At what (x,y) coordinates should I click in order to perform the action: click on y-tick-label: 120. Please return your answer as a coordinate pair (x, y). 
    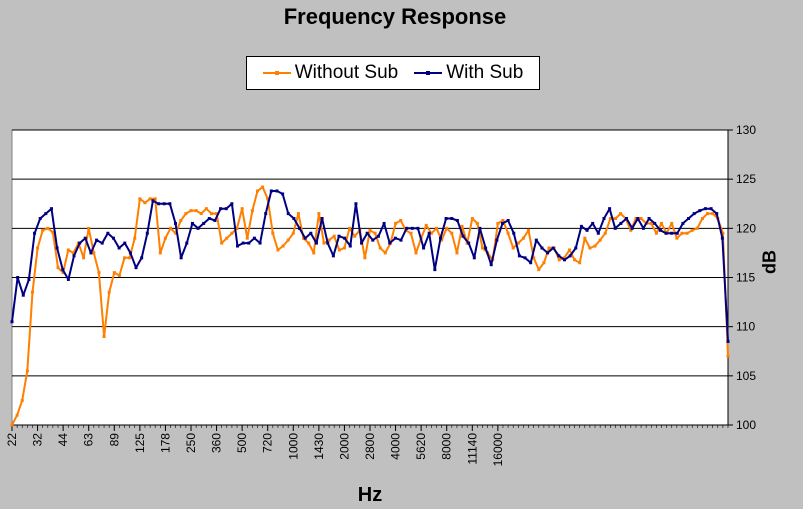
    Looking at the image, I should click on (746, 228).